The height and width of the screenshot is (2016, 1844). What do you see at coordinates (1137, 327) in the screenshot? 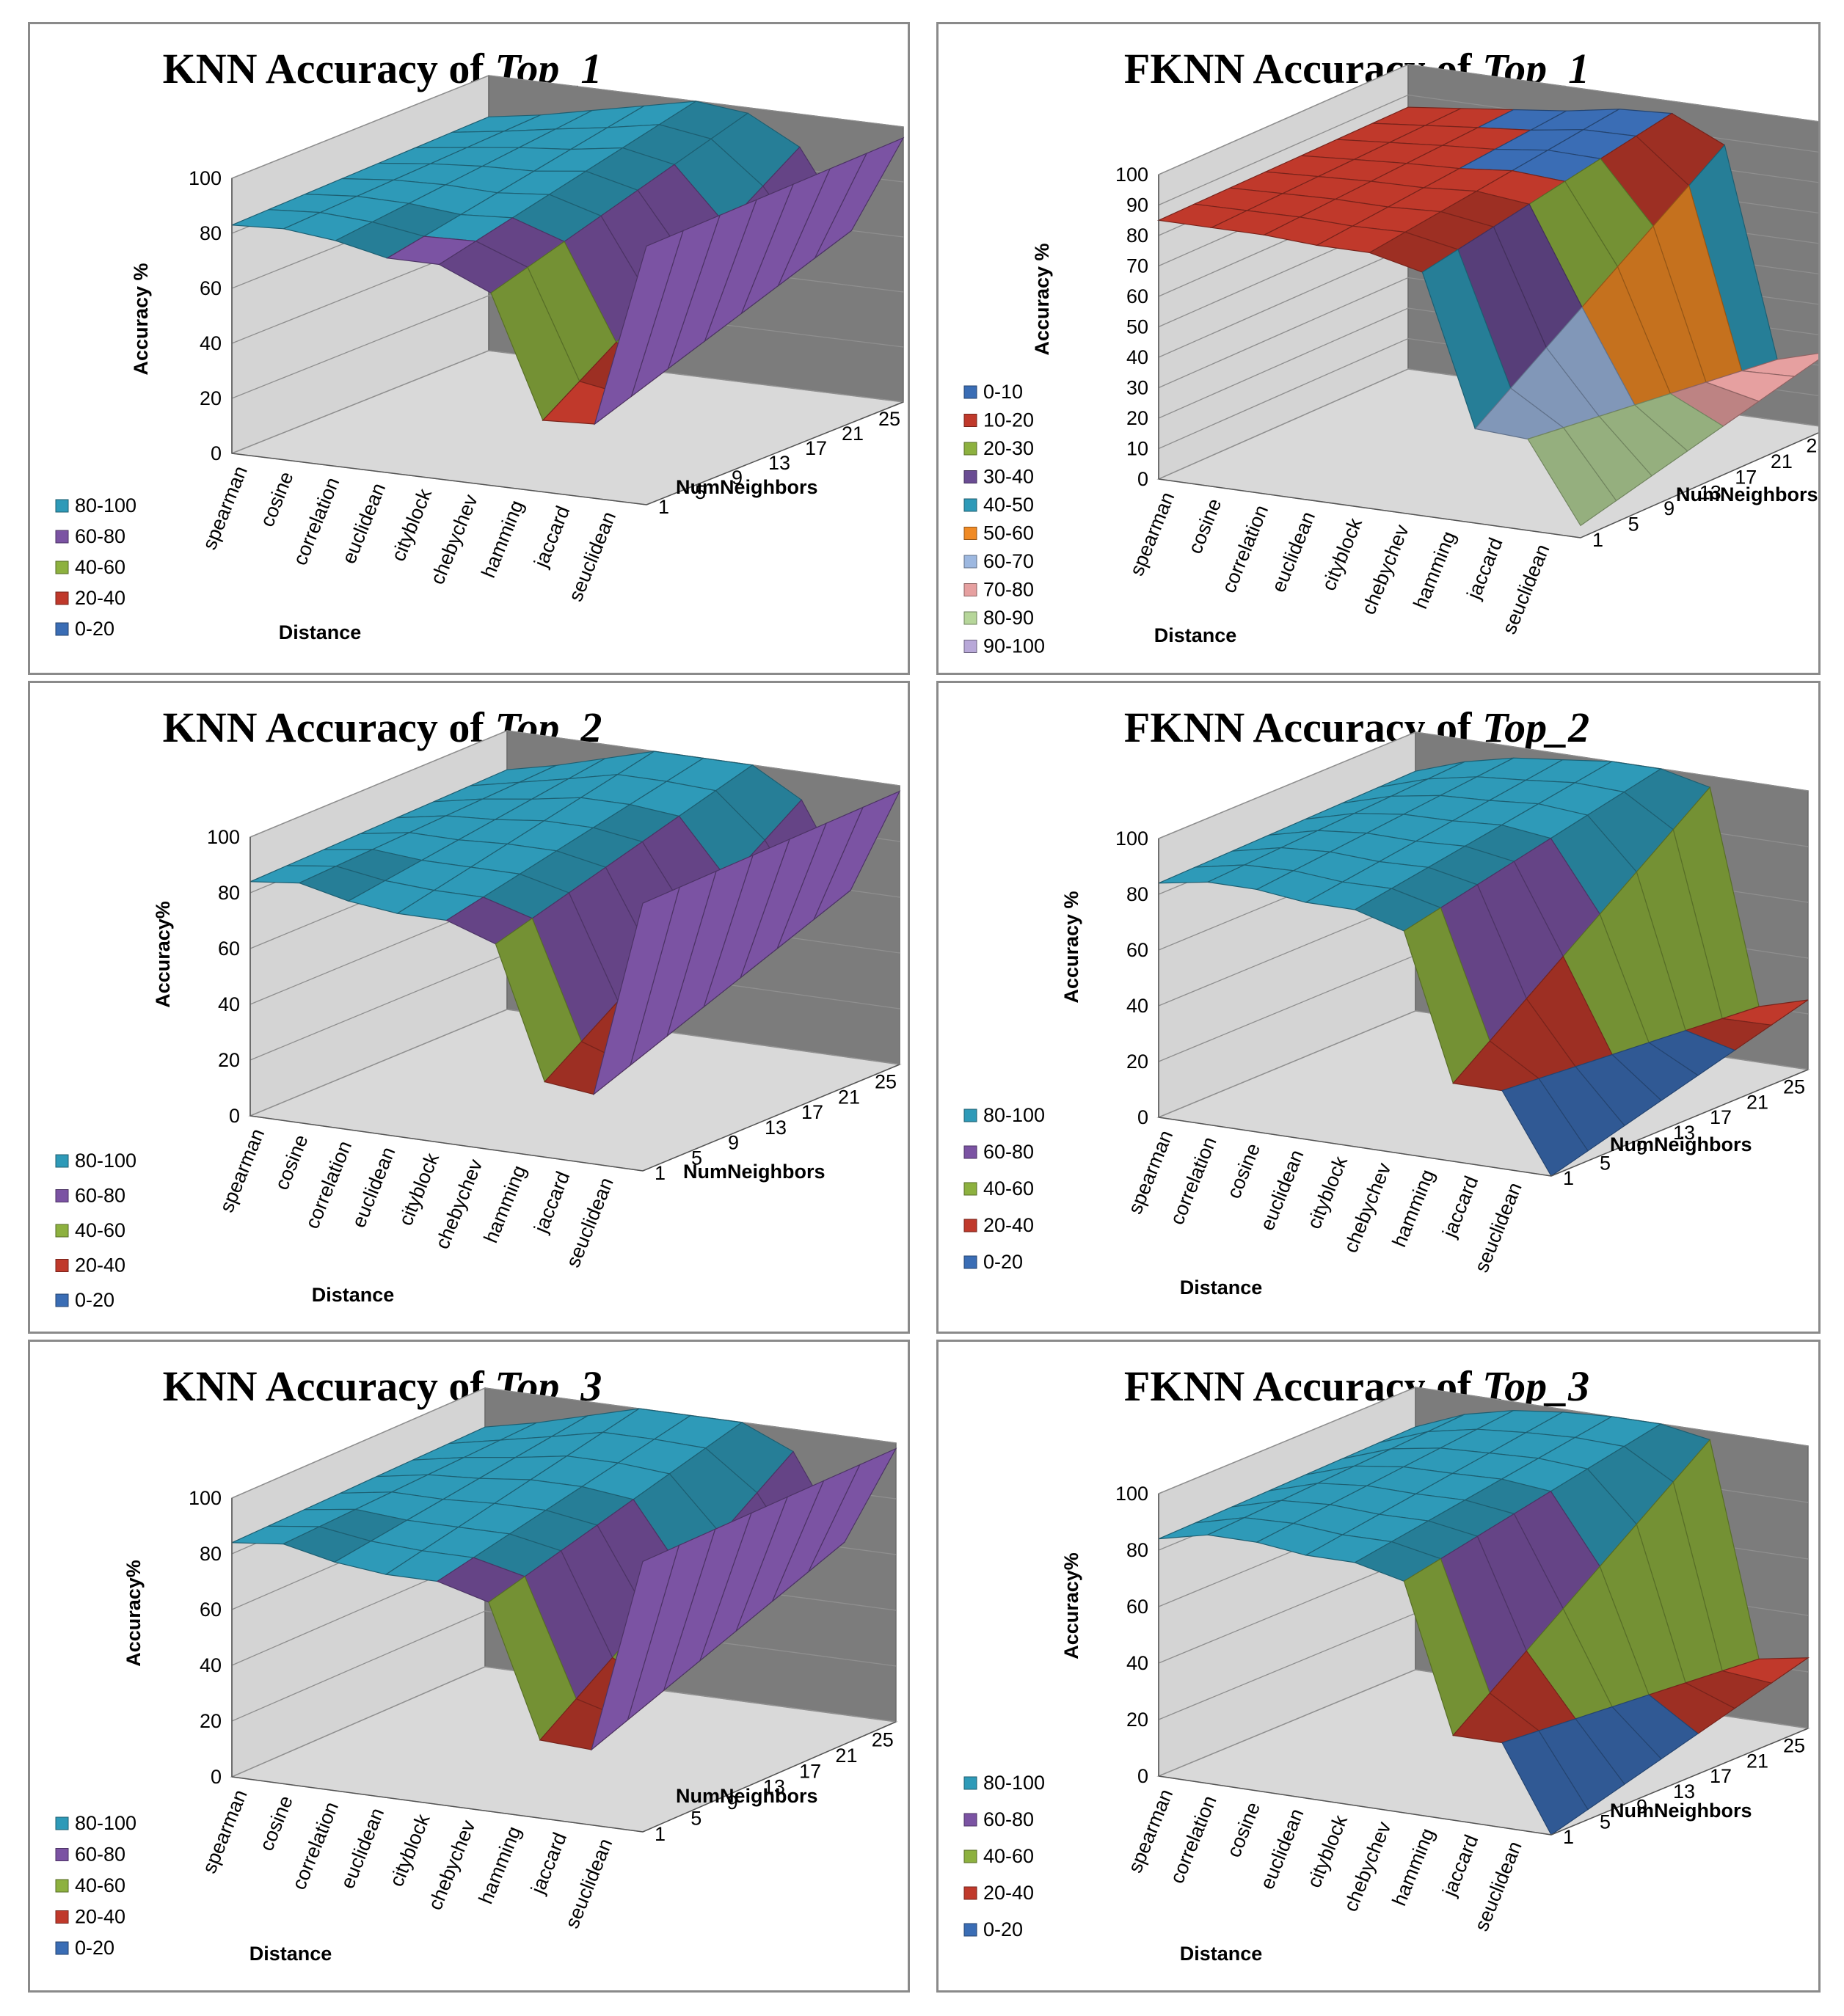
I see `z-tick-label: 50` at bounding box center [1137, 327].